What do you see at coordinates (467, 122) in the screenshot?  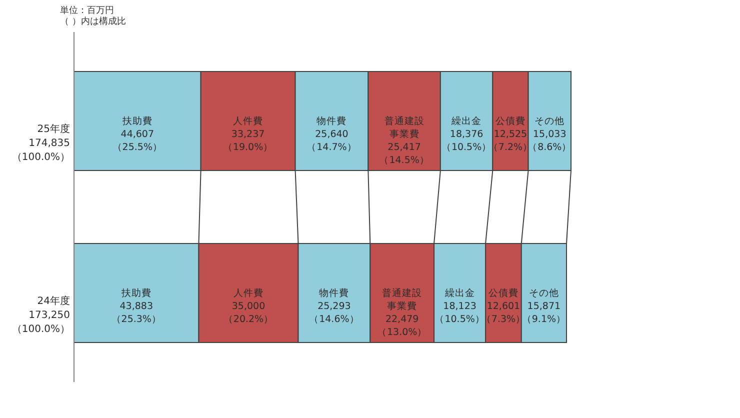 I see `text: 繰出金` at bounding box center [467, 122].